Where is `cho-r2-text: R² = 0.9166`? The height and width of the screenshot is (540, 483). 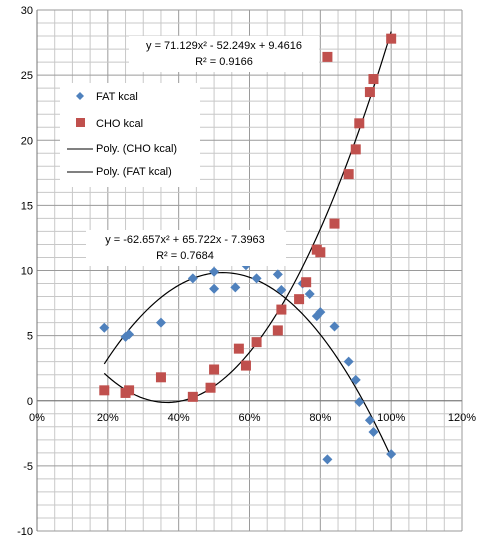
cho-r2-text: R² = 0.9166 is located at coordinates (224, 62).